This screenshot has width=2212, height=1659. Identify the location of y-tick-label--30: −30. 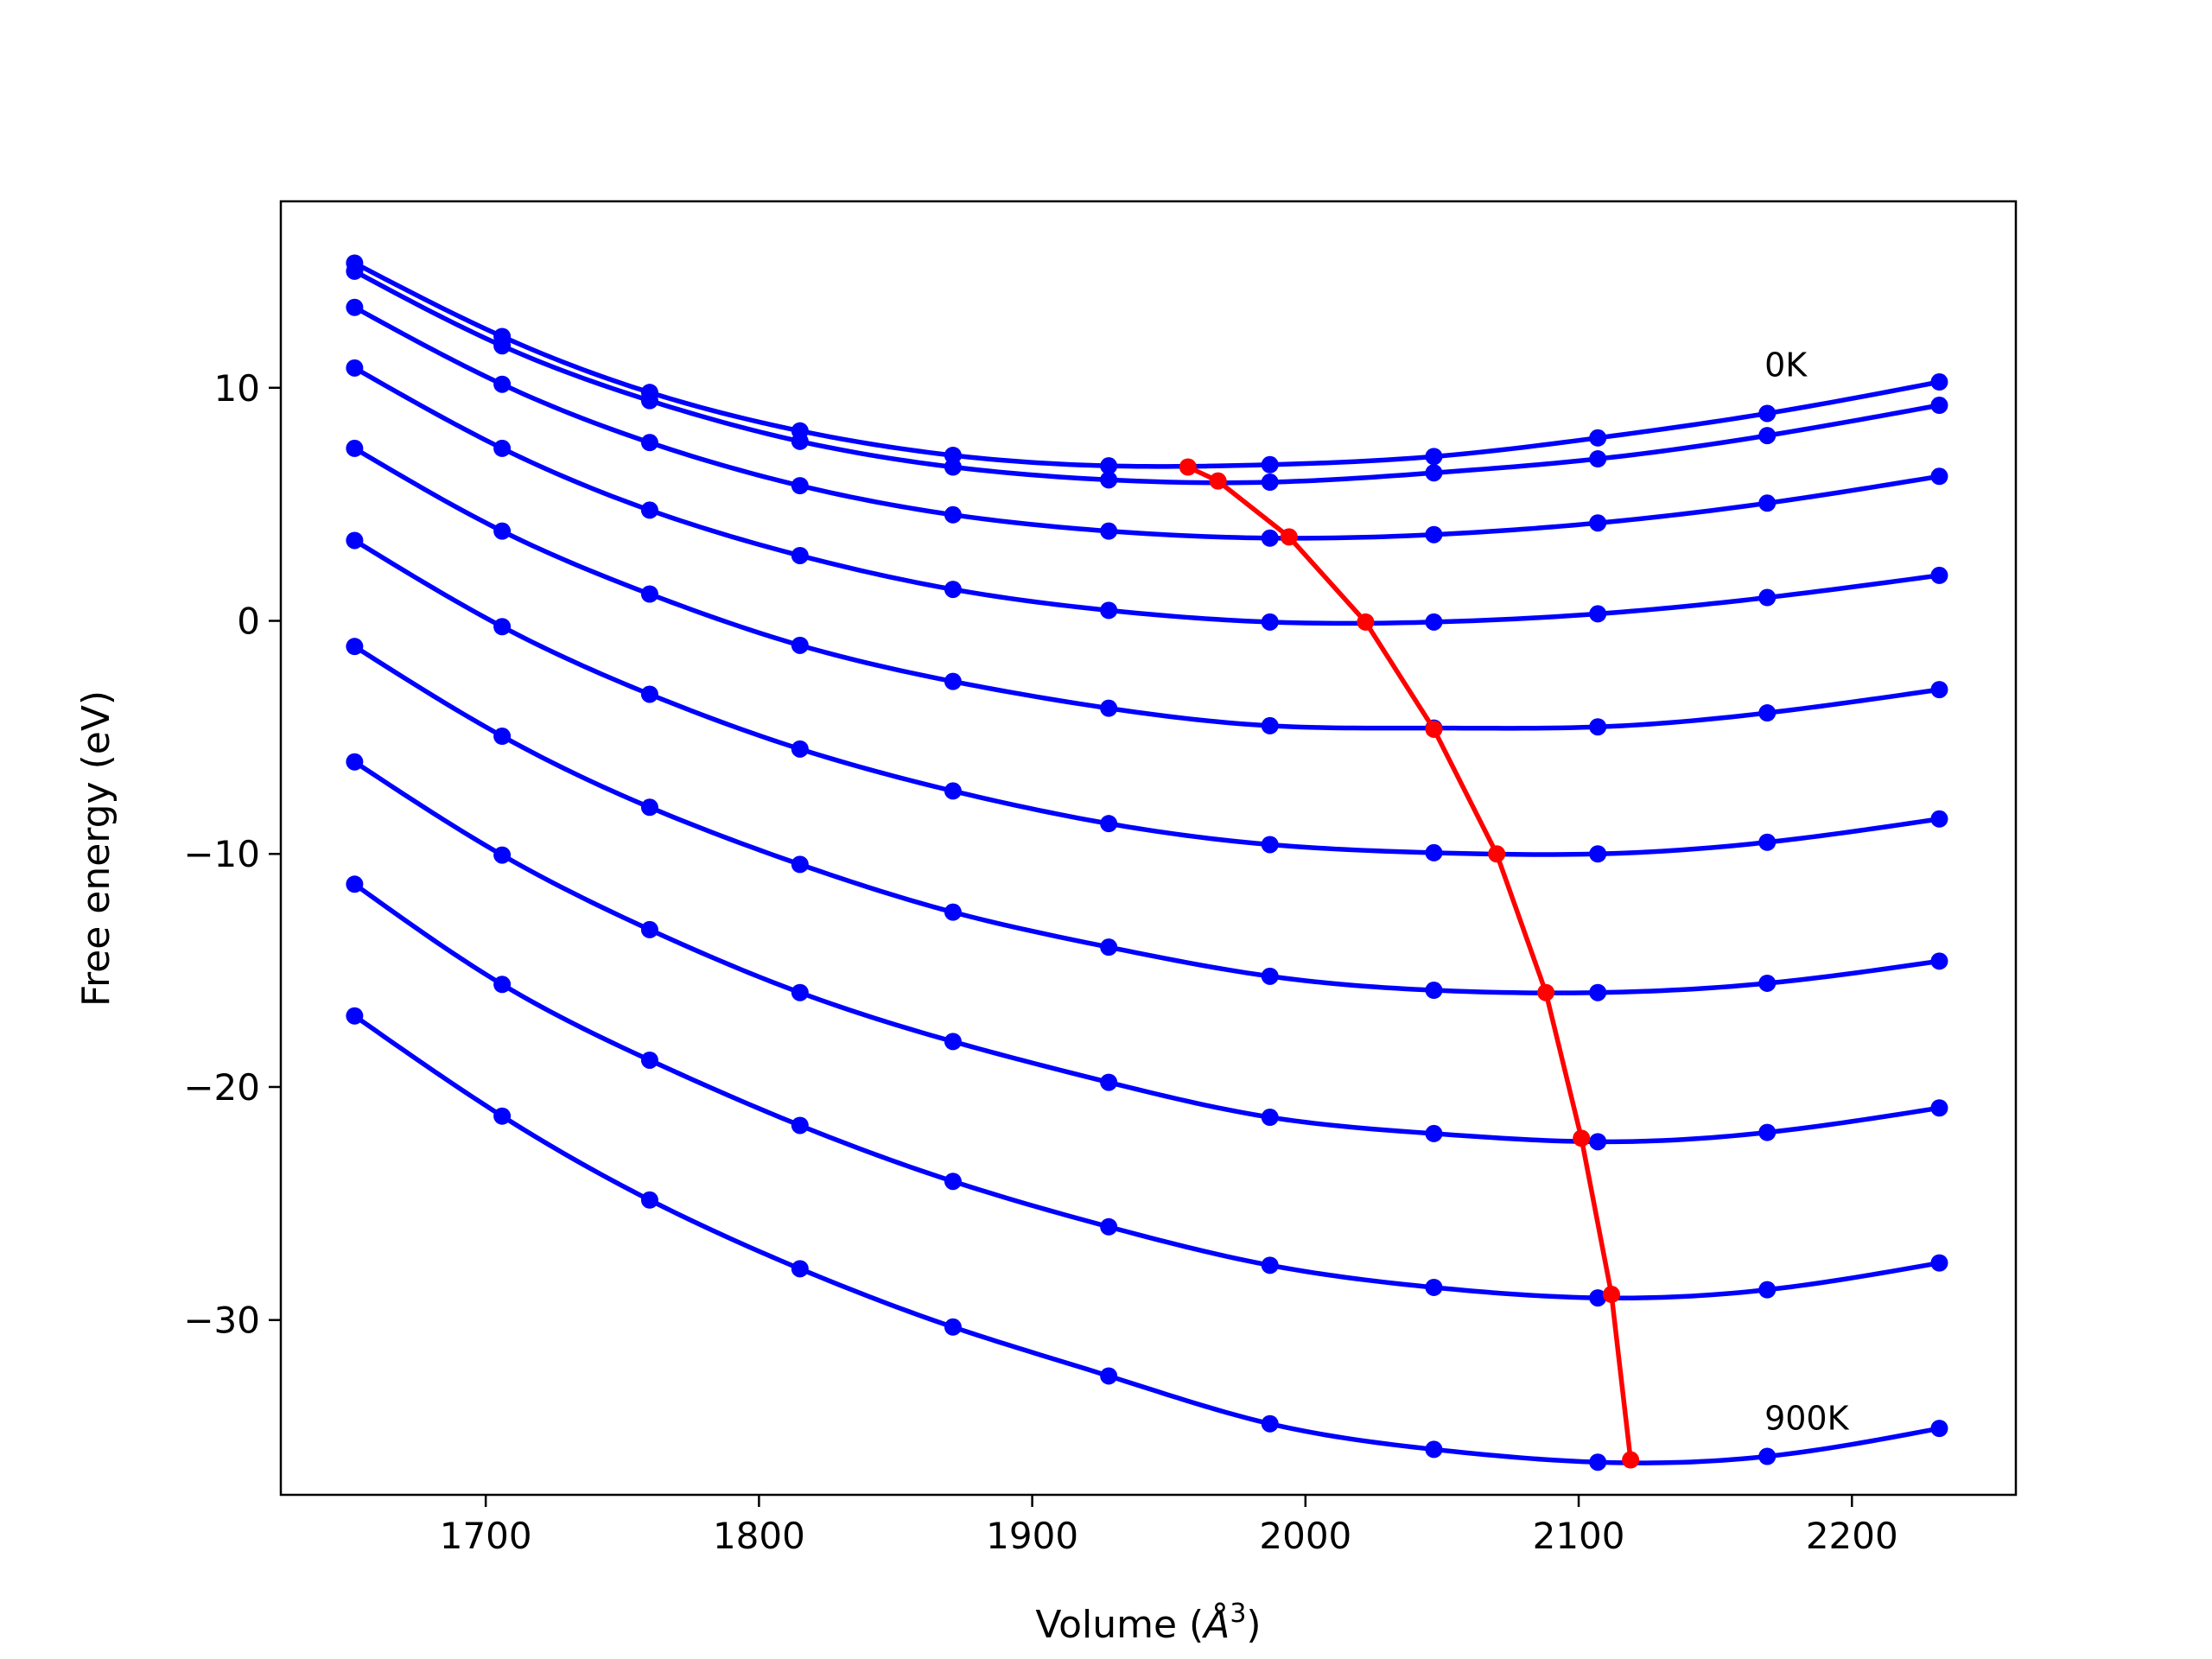
(221, 1321).